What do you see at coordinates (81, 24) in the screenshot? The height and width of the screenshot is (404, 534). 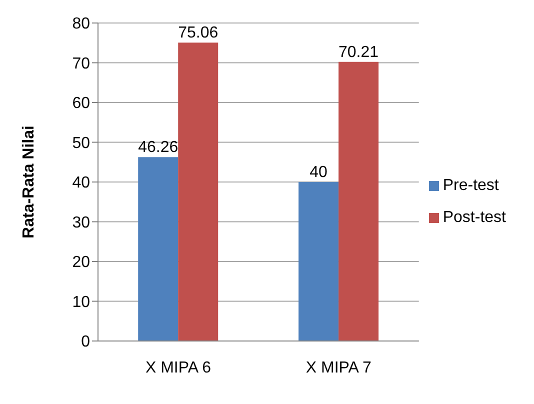 I see `y-tick-label: 80` at bounding box center [81, 24].